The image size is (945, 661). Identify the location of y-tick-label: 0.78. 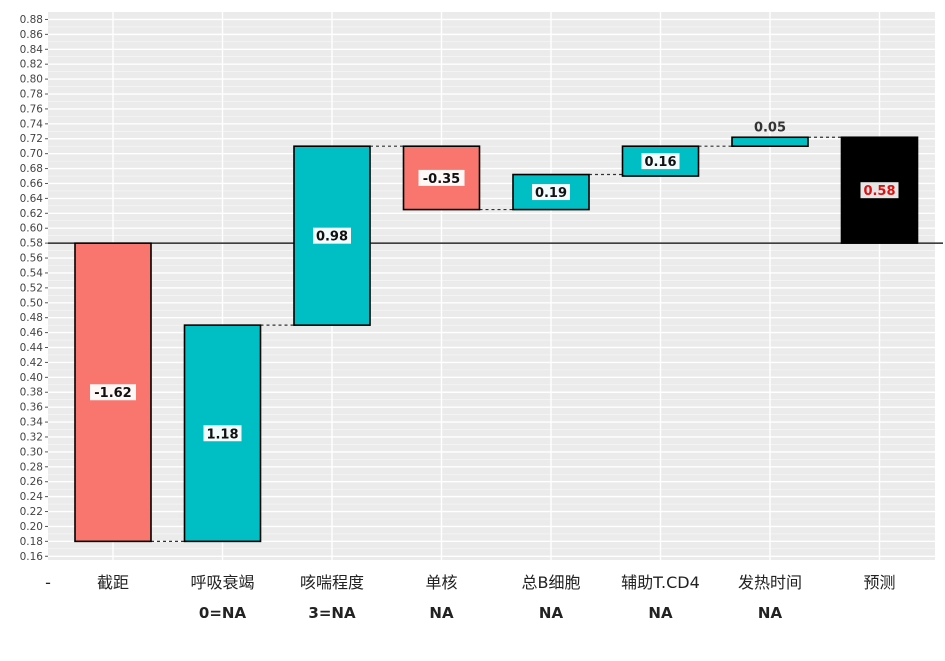
(31, 95).